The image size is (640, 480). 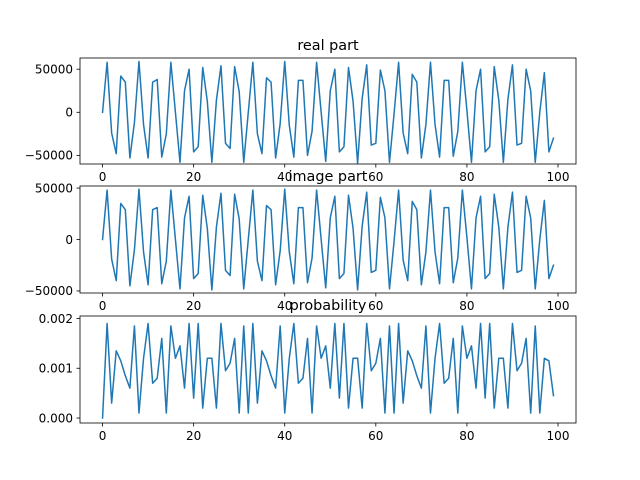 I want to click on subplot-title: real part, so click(x=328, y=46).